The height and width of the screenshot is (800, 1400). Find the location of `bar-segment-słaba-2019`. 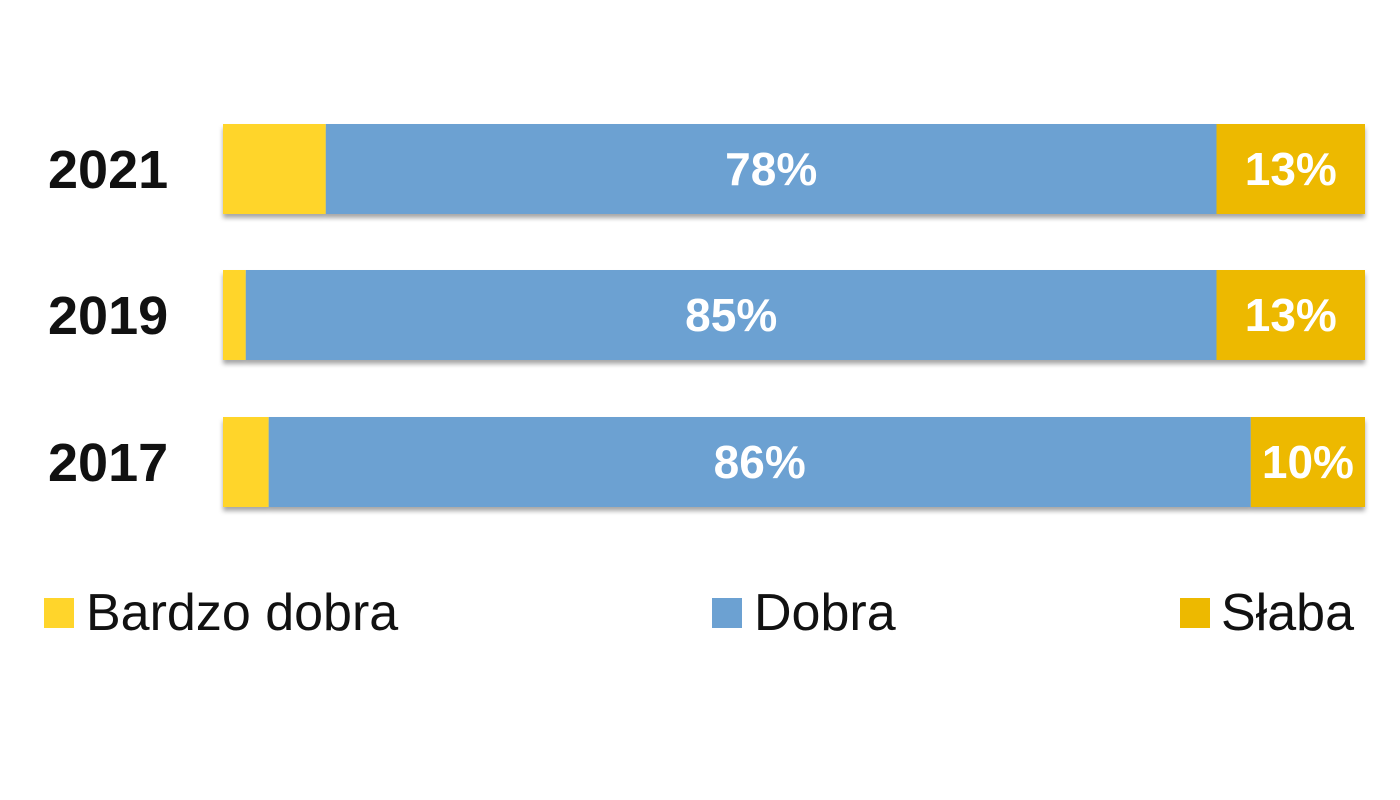

bar-segment-słaba-2019 is located at coordinates (1290, 315).